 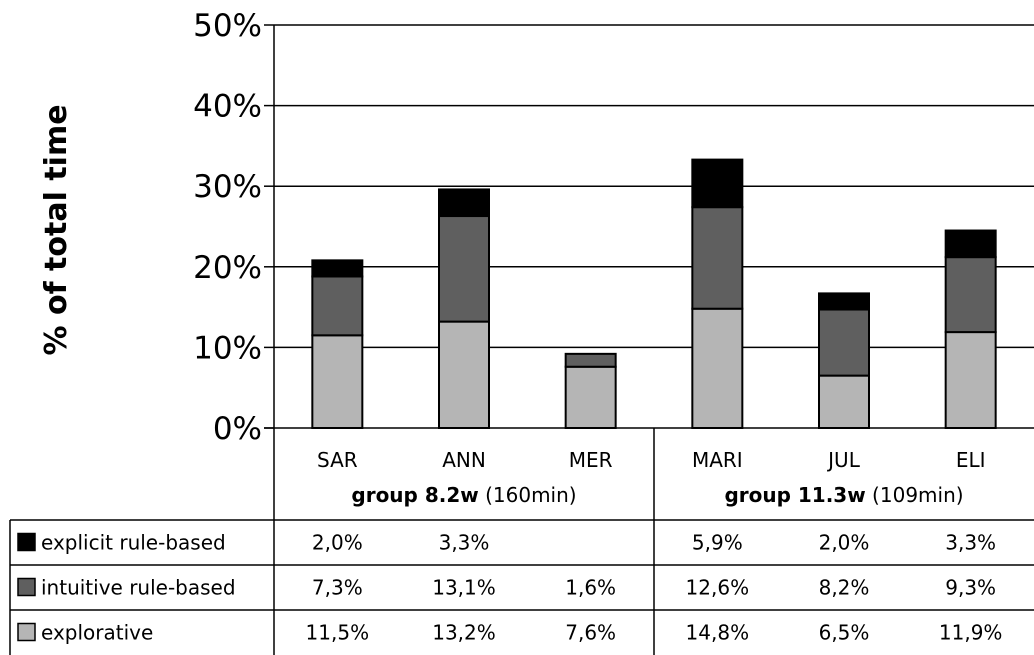 I want to click on group-label: group 11.3w (109min), so click(x=843, y=495).